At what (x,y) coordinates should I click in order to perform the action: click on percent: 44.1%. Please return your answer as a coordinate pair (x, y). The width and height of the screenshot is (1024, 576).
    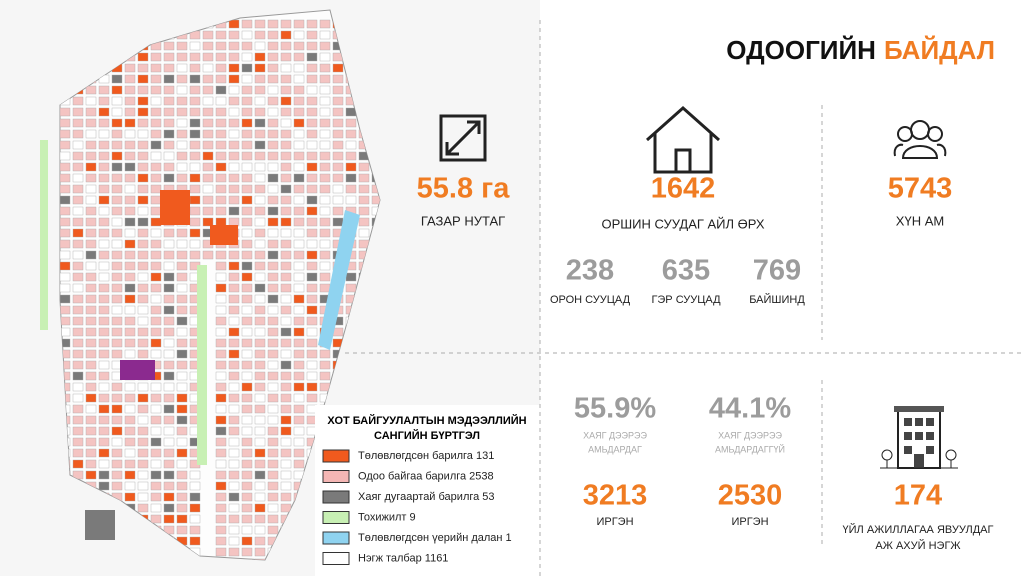
    Looking at the image, I should click on (750, 409).